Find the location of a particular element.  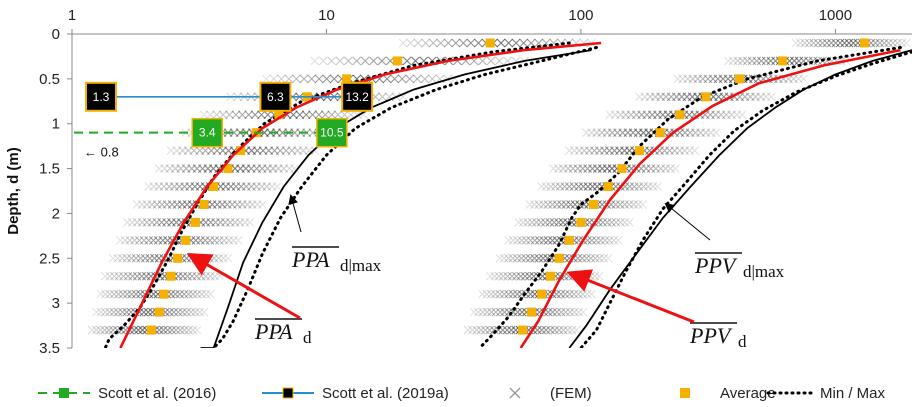

scott-2019a-box is located at coordinates (100, 96).